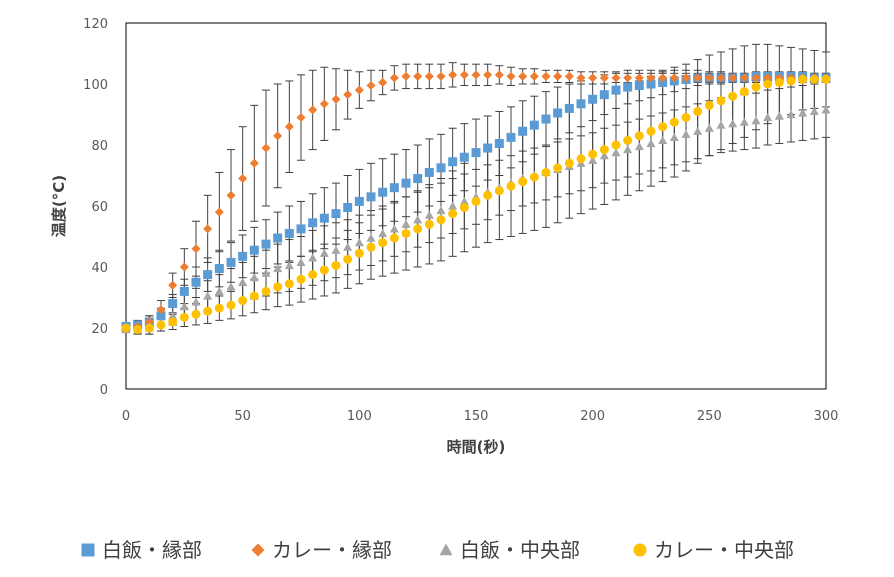 The width and height of the screenshot is (894, 577). Describe the element at coordinates (126, 416) in the screenshot. I see `x-tick-label: 0` at that location.